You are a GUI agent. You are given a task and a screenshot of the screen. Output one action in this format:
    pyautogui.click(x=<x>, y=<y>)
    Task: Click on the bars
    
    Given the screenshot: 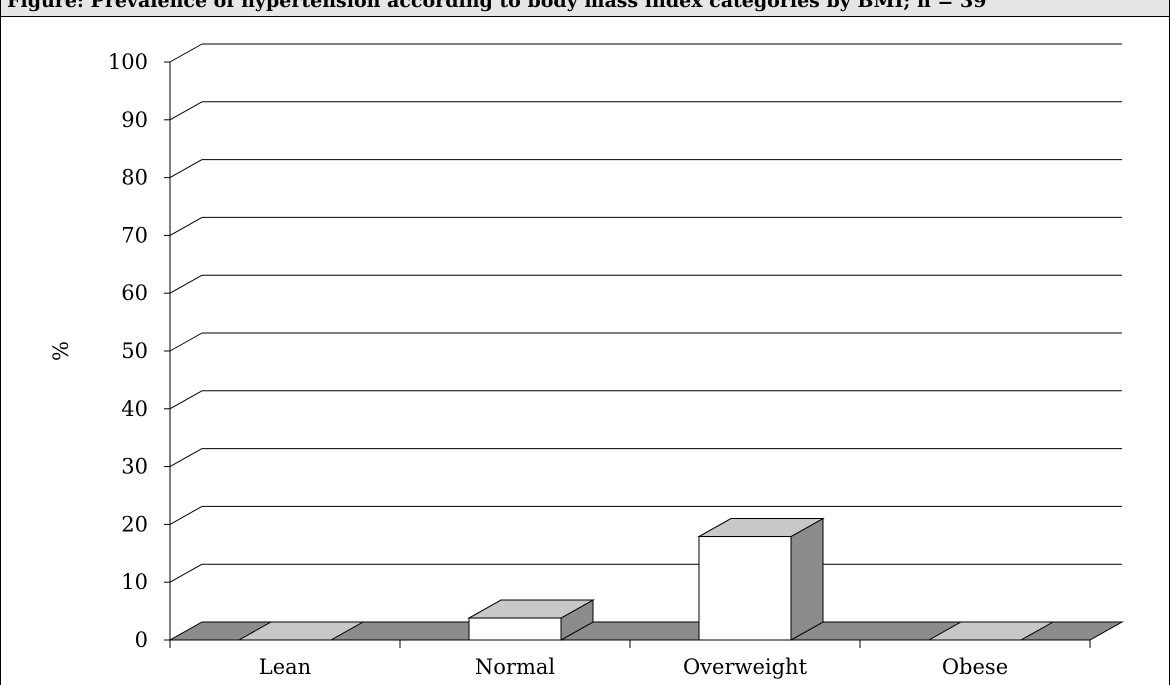 What is the action you would take?
    pyautogui.click(x=646, y=579)
    